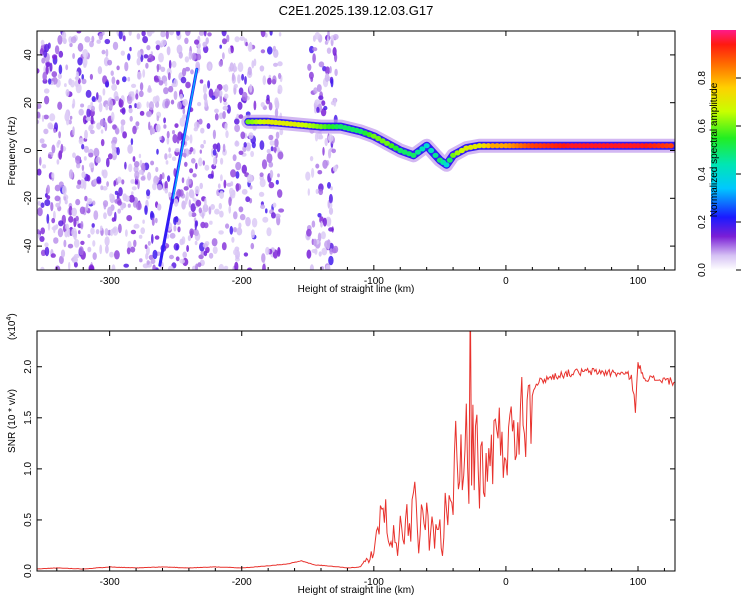 This screenshot has height=600, width=750. I want to click on spectrogram-y-tick-label: -20, so click(28, 198).